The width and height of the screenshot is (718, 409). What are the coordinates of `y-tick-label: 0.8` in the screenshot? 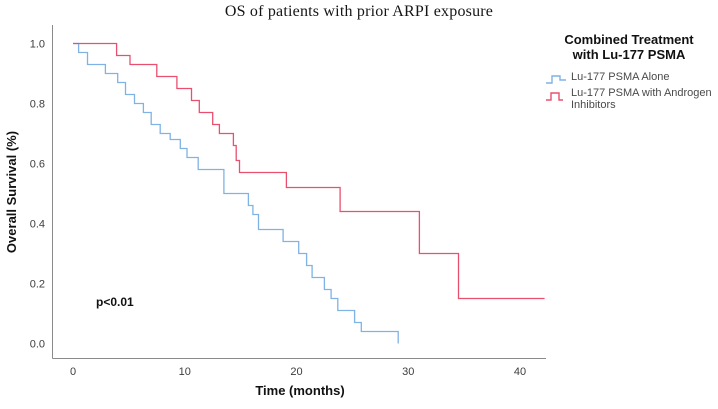 It's located at (37, 105).